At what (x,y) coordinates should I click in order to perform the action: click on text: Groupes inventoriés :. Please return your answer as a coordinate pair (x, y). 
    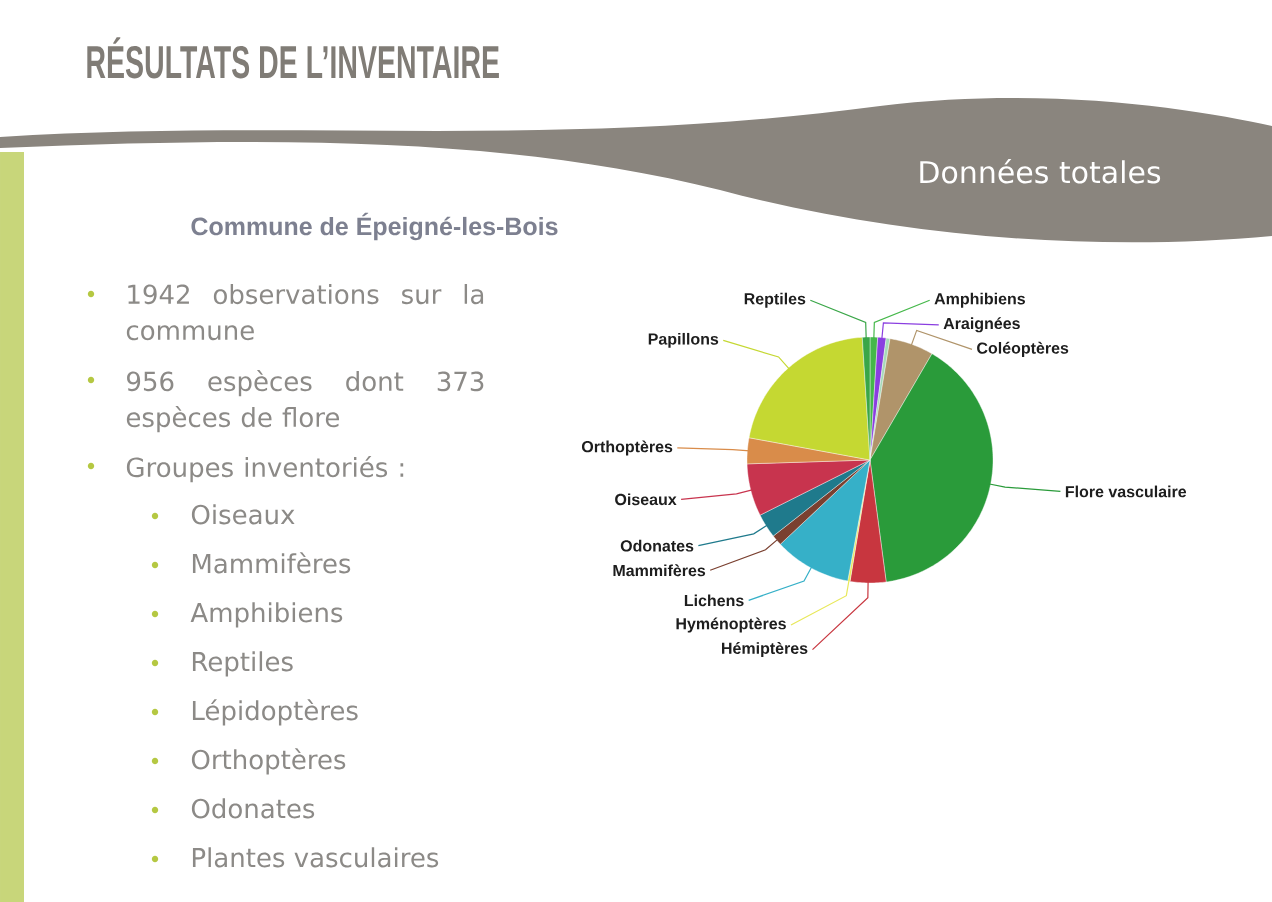
    Looking at the image, I should click on (265, 469).